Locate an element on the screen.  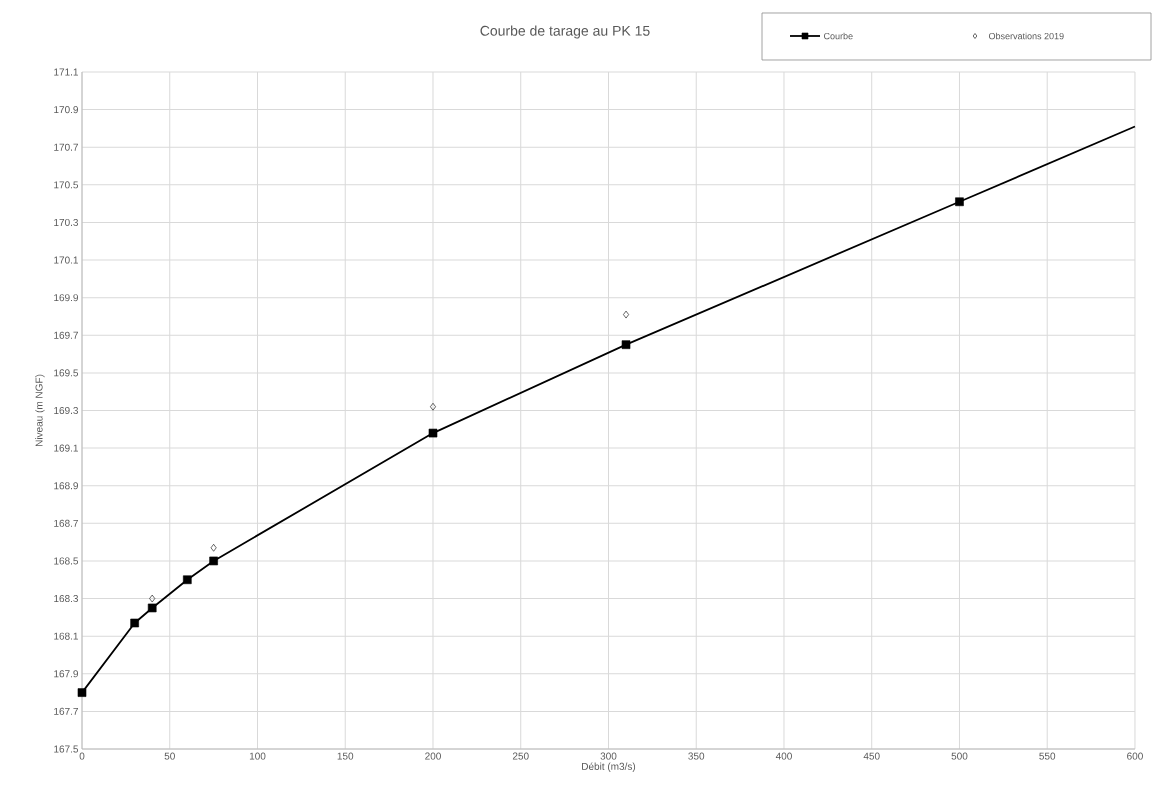
y-tick-label: 169.5 is located at coordinates (66, 373).